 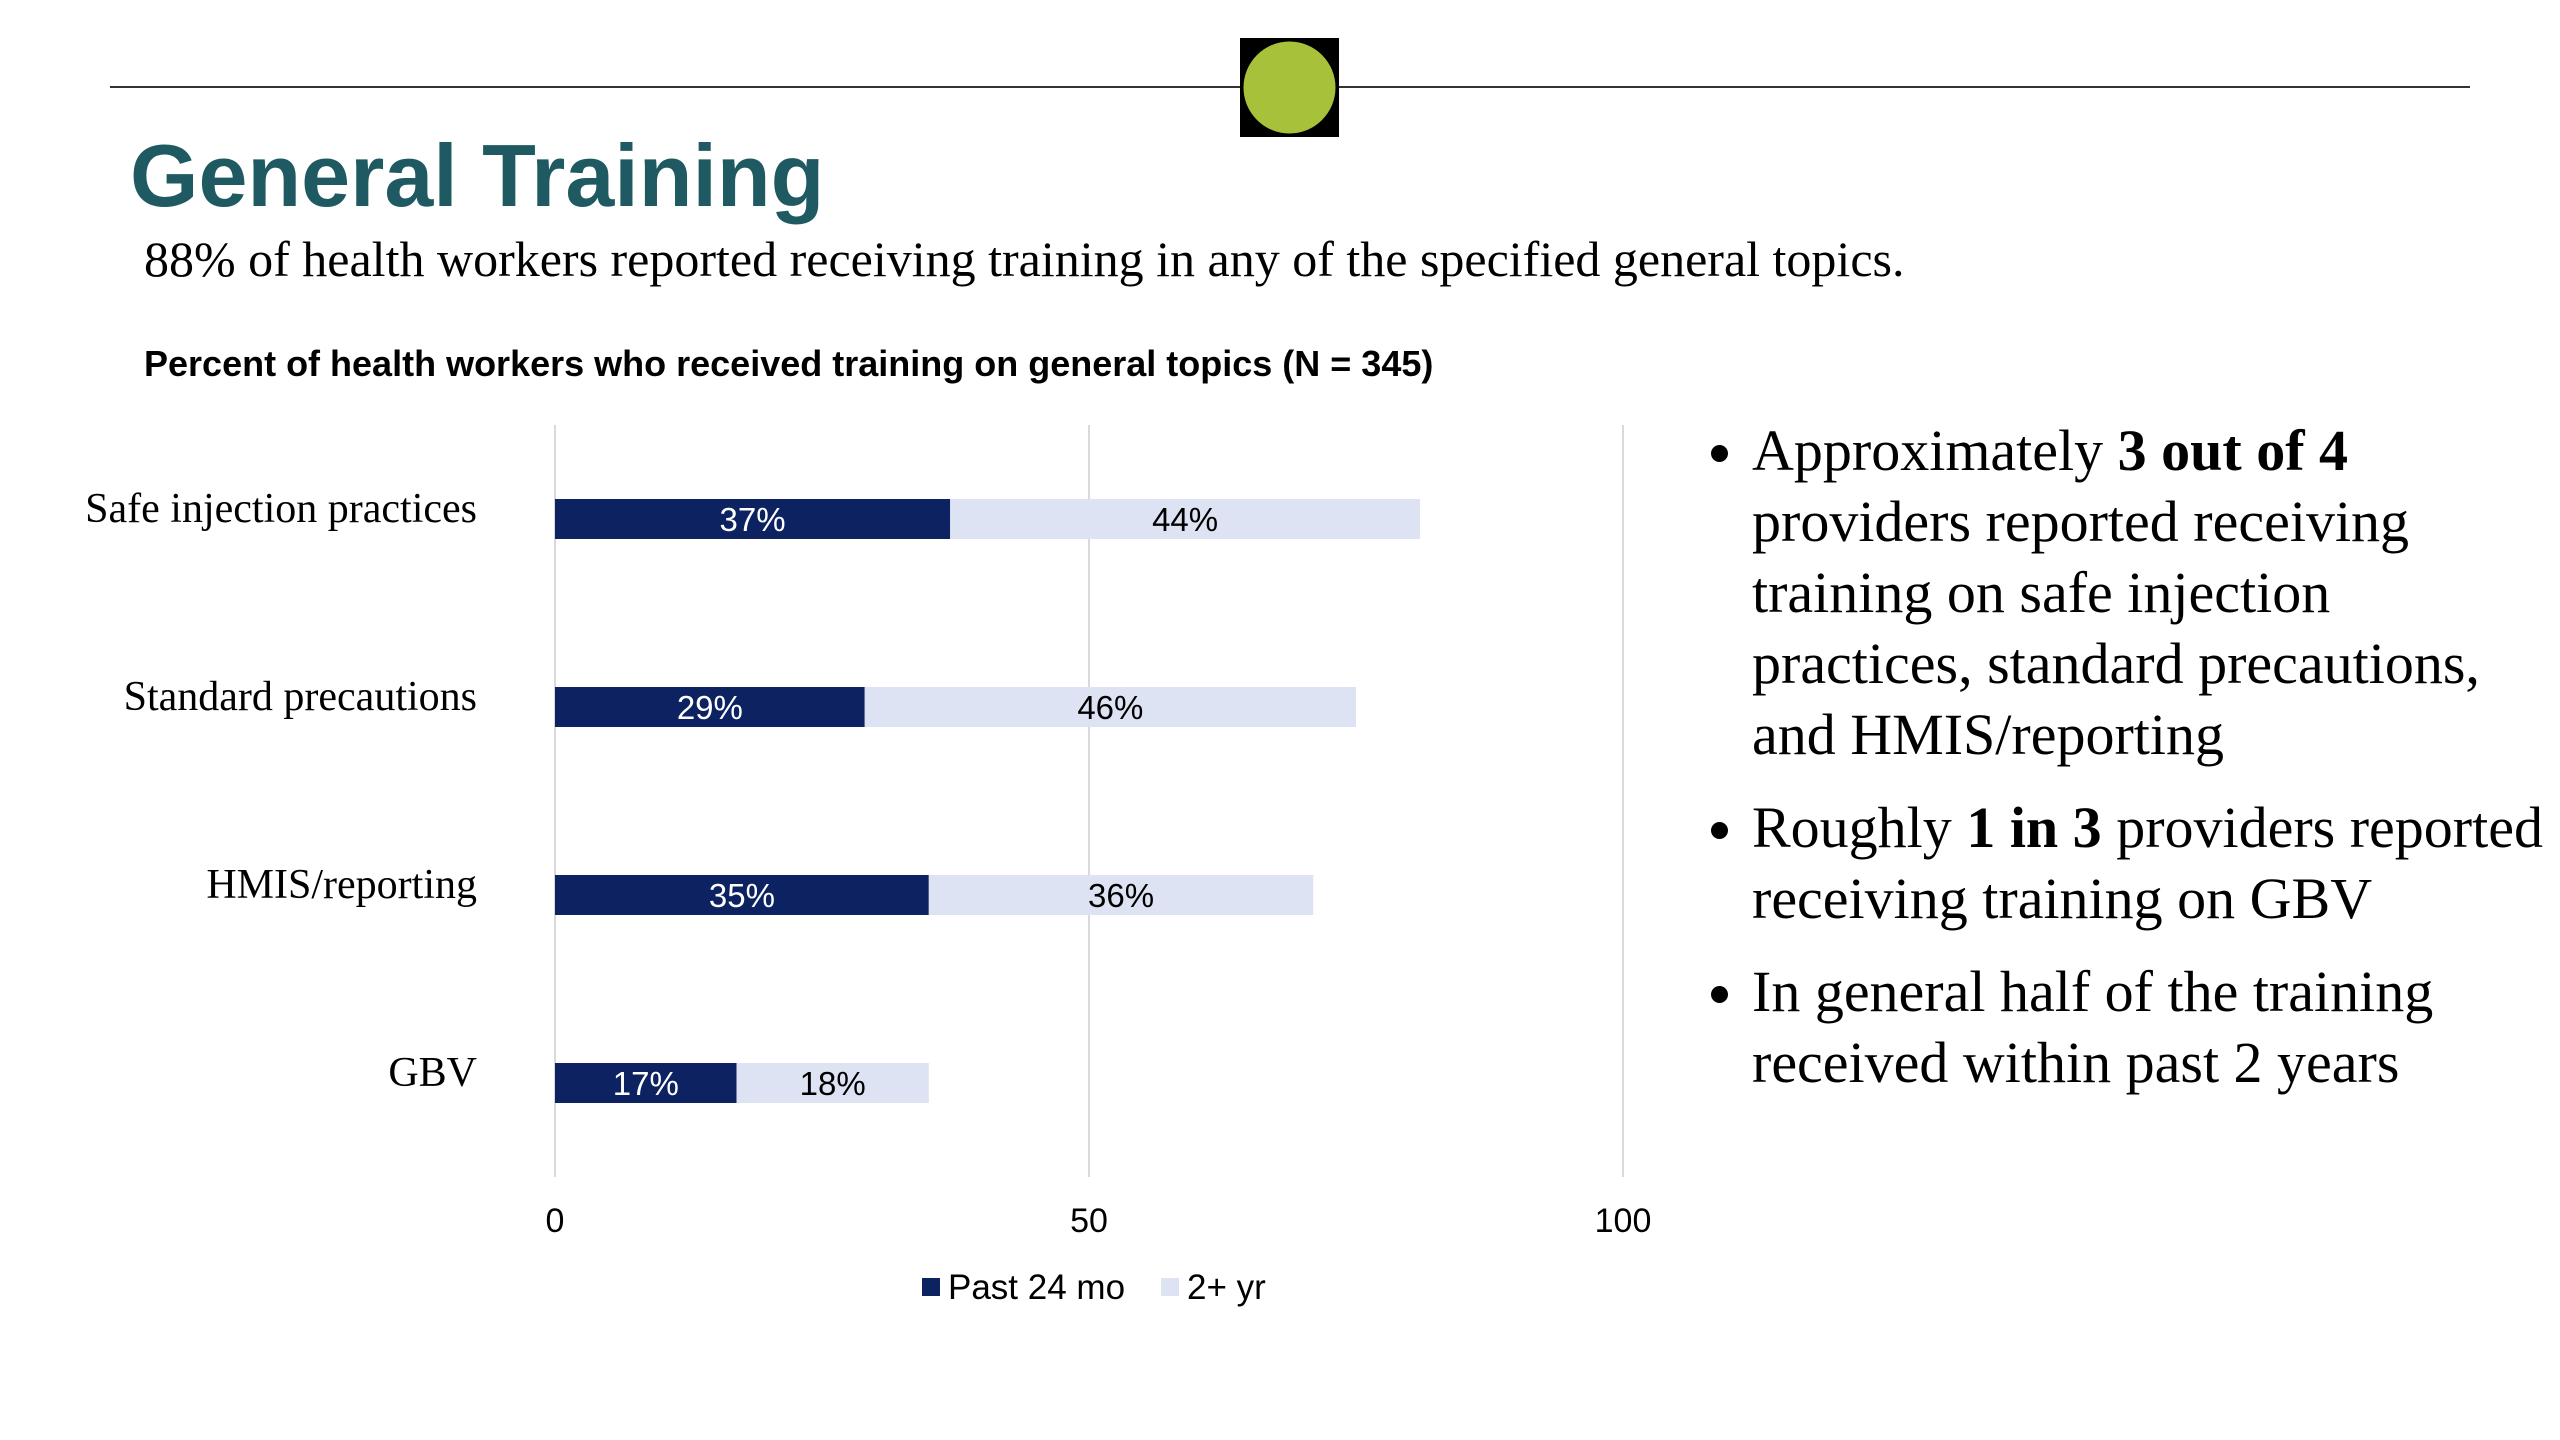 I want to click on bullet-emphasis: 1 in 3, so click(x=2034, y=827).